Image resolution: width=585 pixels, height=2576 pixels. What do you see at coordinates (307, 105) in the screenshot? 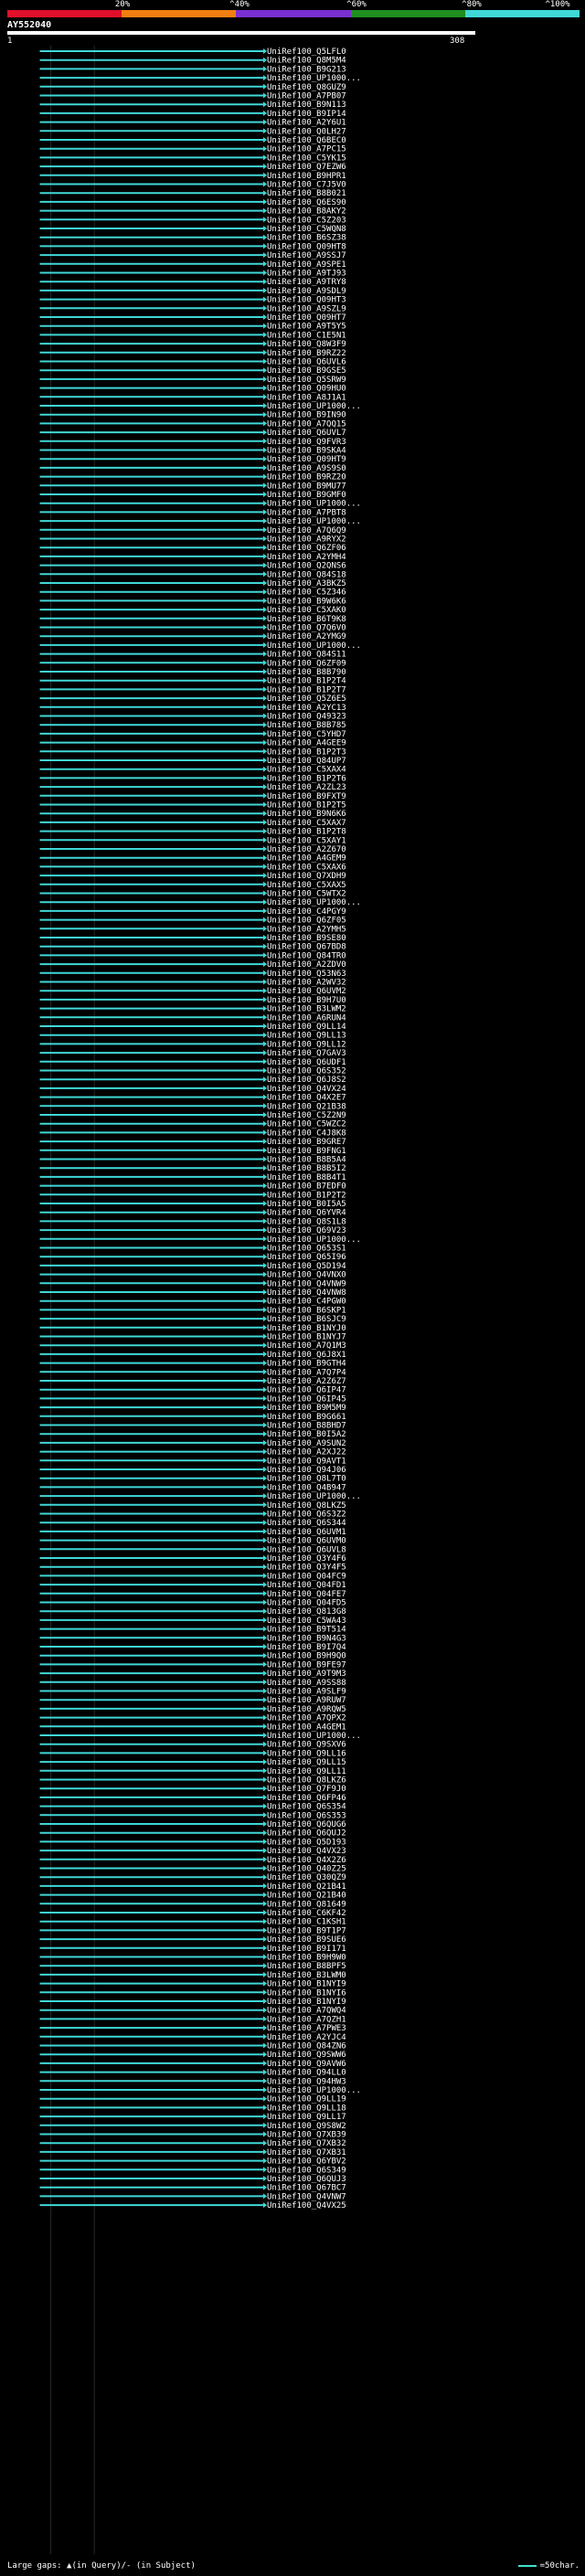
I see `hit-label: UniRef100_B9N113` at bounding box center [307, 105].